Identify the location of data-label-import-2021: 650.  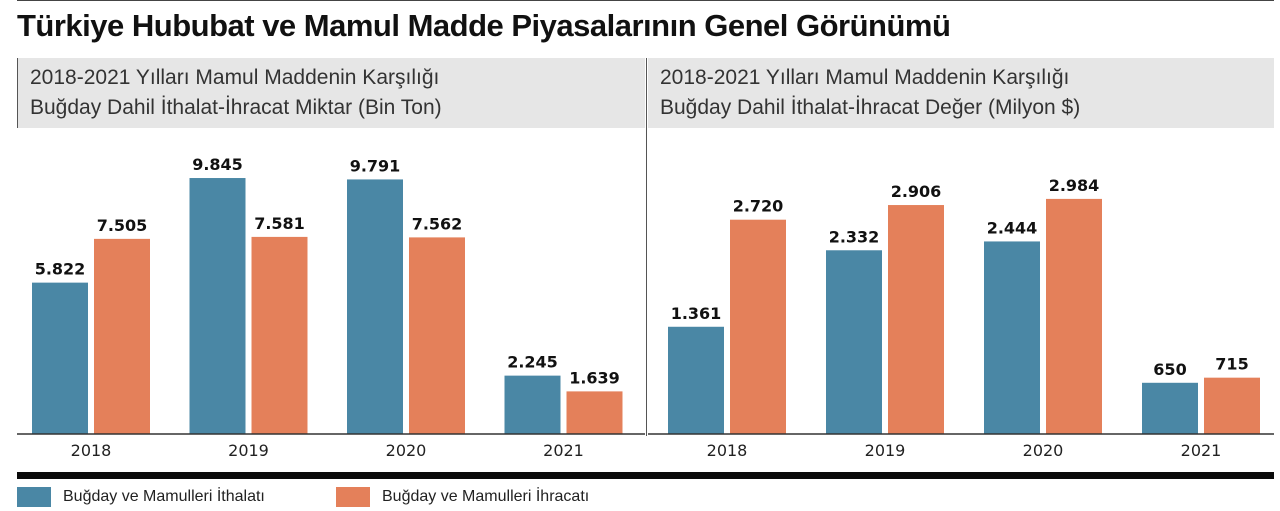
(1169, 369).